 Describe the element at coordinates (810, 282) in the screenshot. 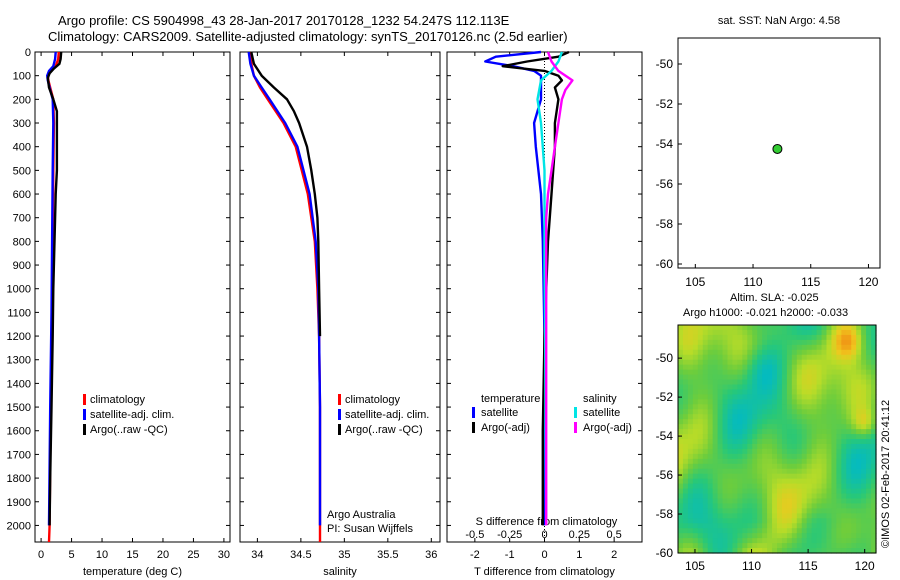

I see `x-tick-label: 115` at that location.